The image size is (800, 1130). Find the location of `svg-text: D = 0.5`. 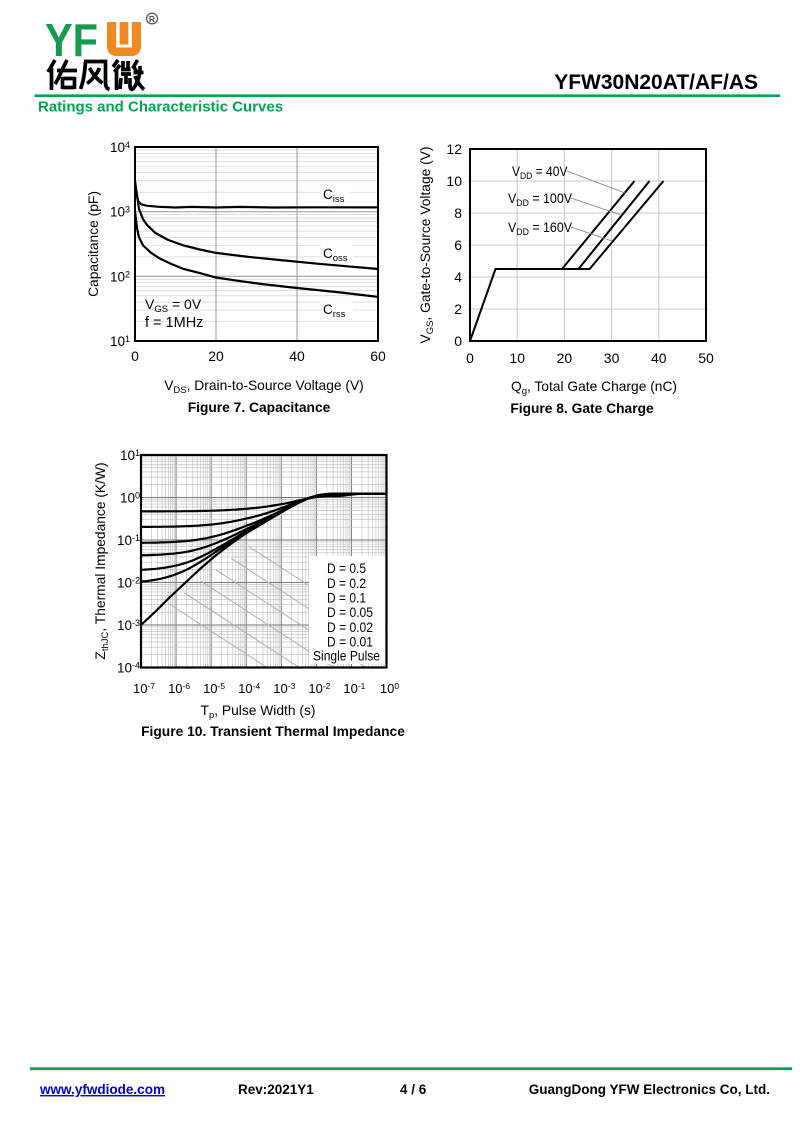

svg-text: D = 0.5 is located at coordinates (346, 568).